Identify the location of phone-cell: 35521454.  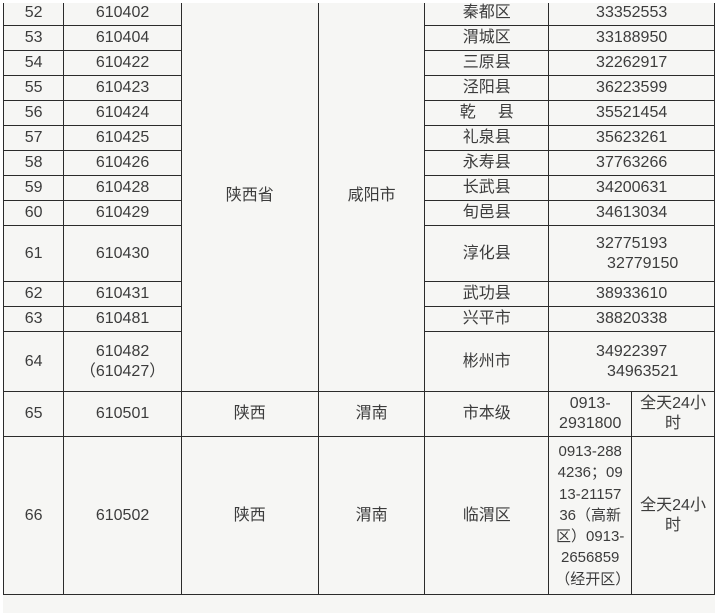
(631, 113).